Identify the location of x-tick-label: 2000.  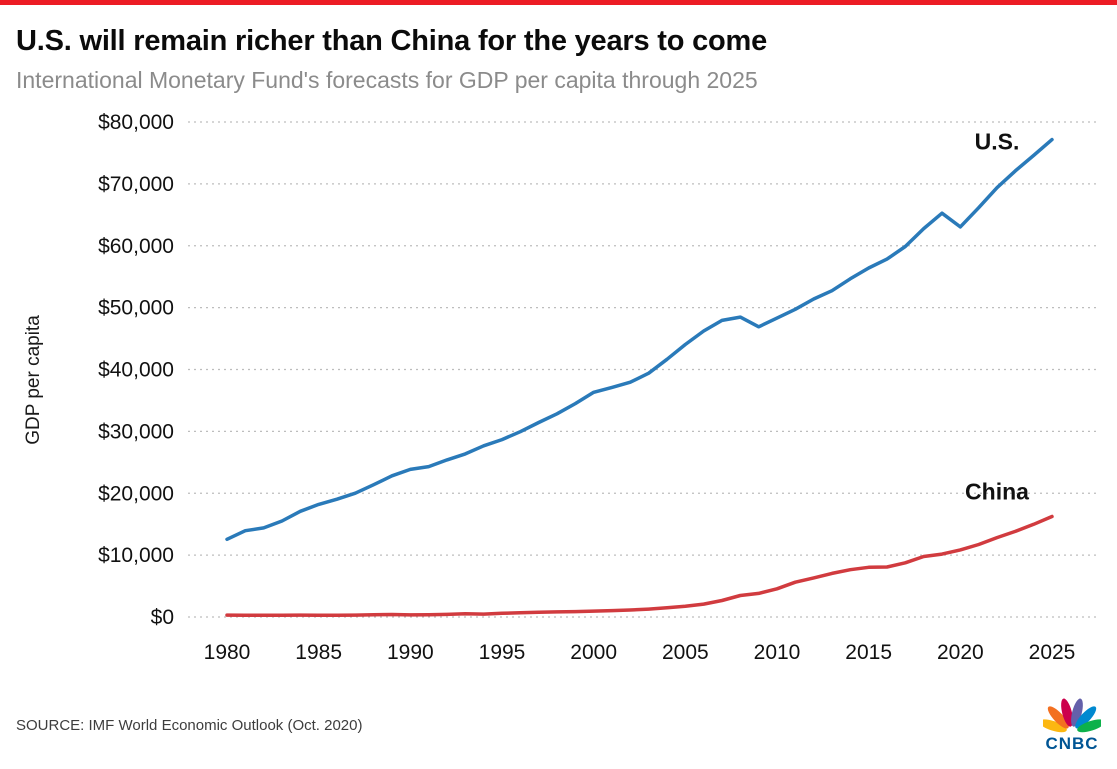
(593, 652).